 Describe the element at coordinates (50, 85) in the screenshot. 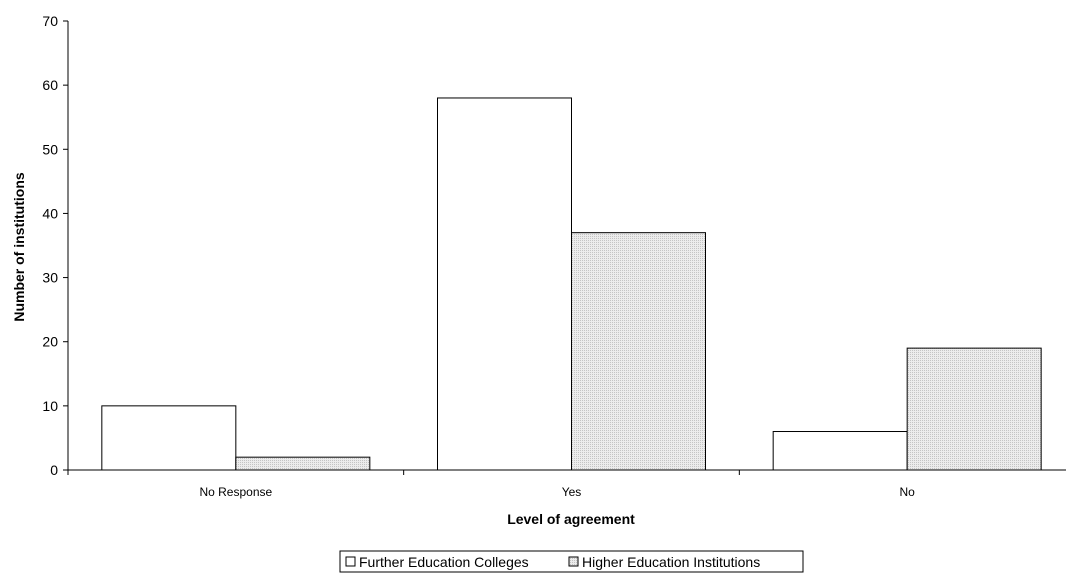

I see `y-tick-label: 60` at that location.